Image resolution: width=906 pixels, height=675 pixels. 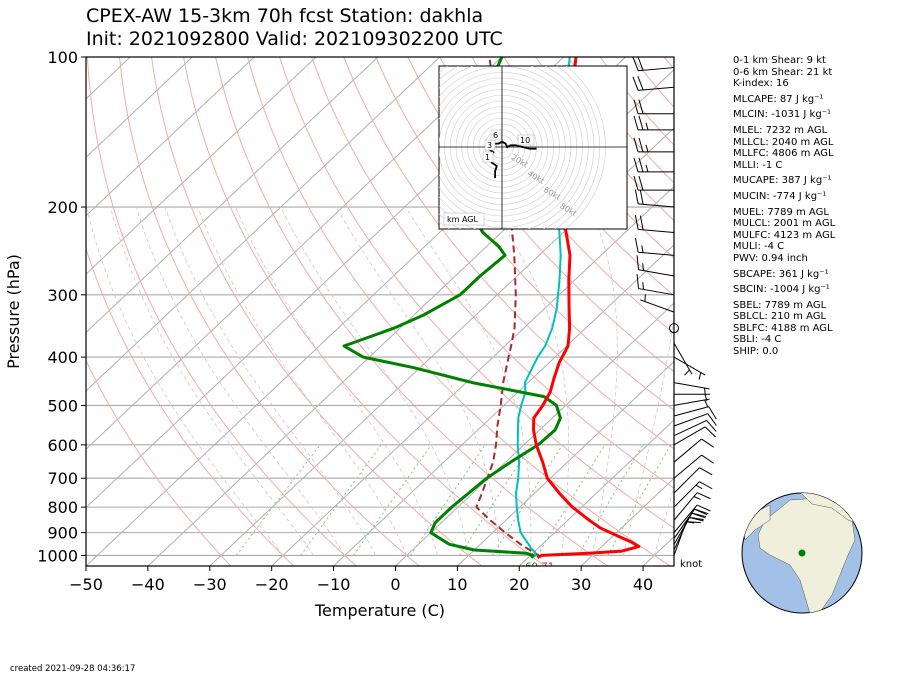 I want to click on x-tick-label: −30, so click(x=210, y=584).